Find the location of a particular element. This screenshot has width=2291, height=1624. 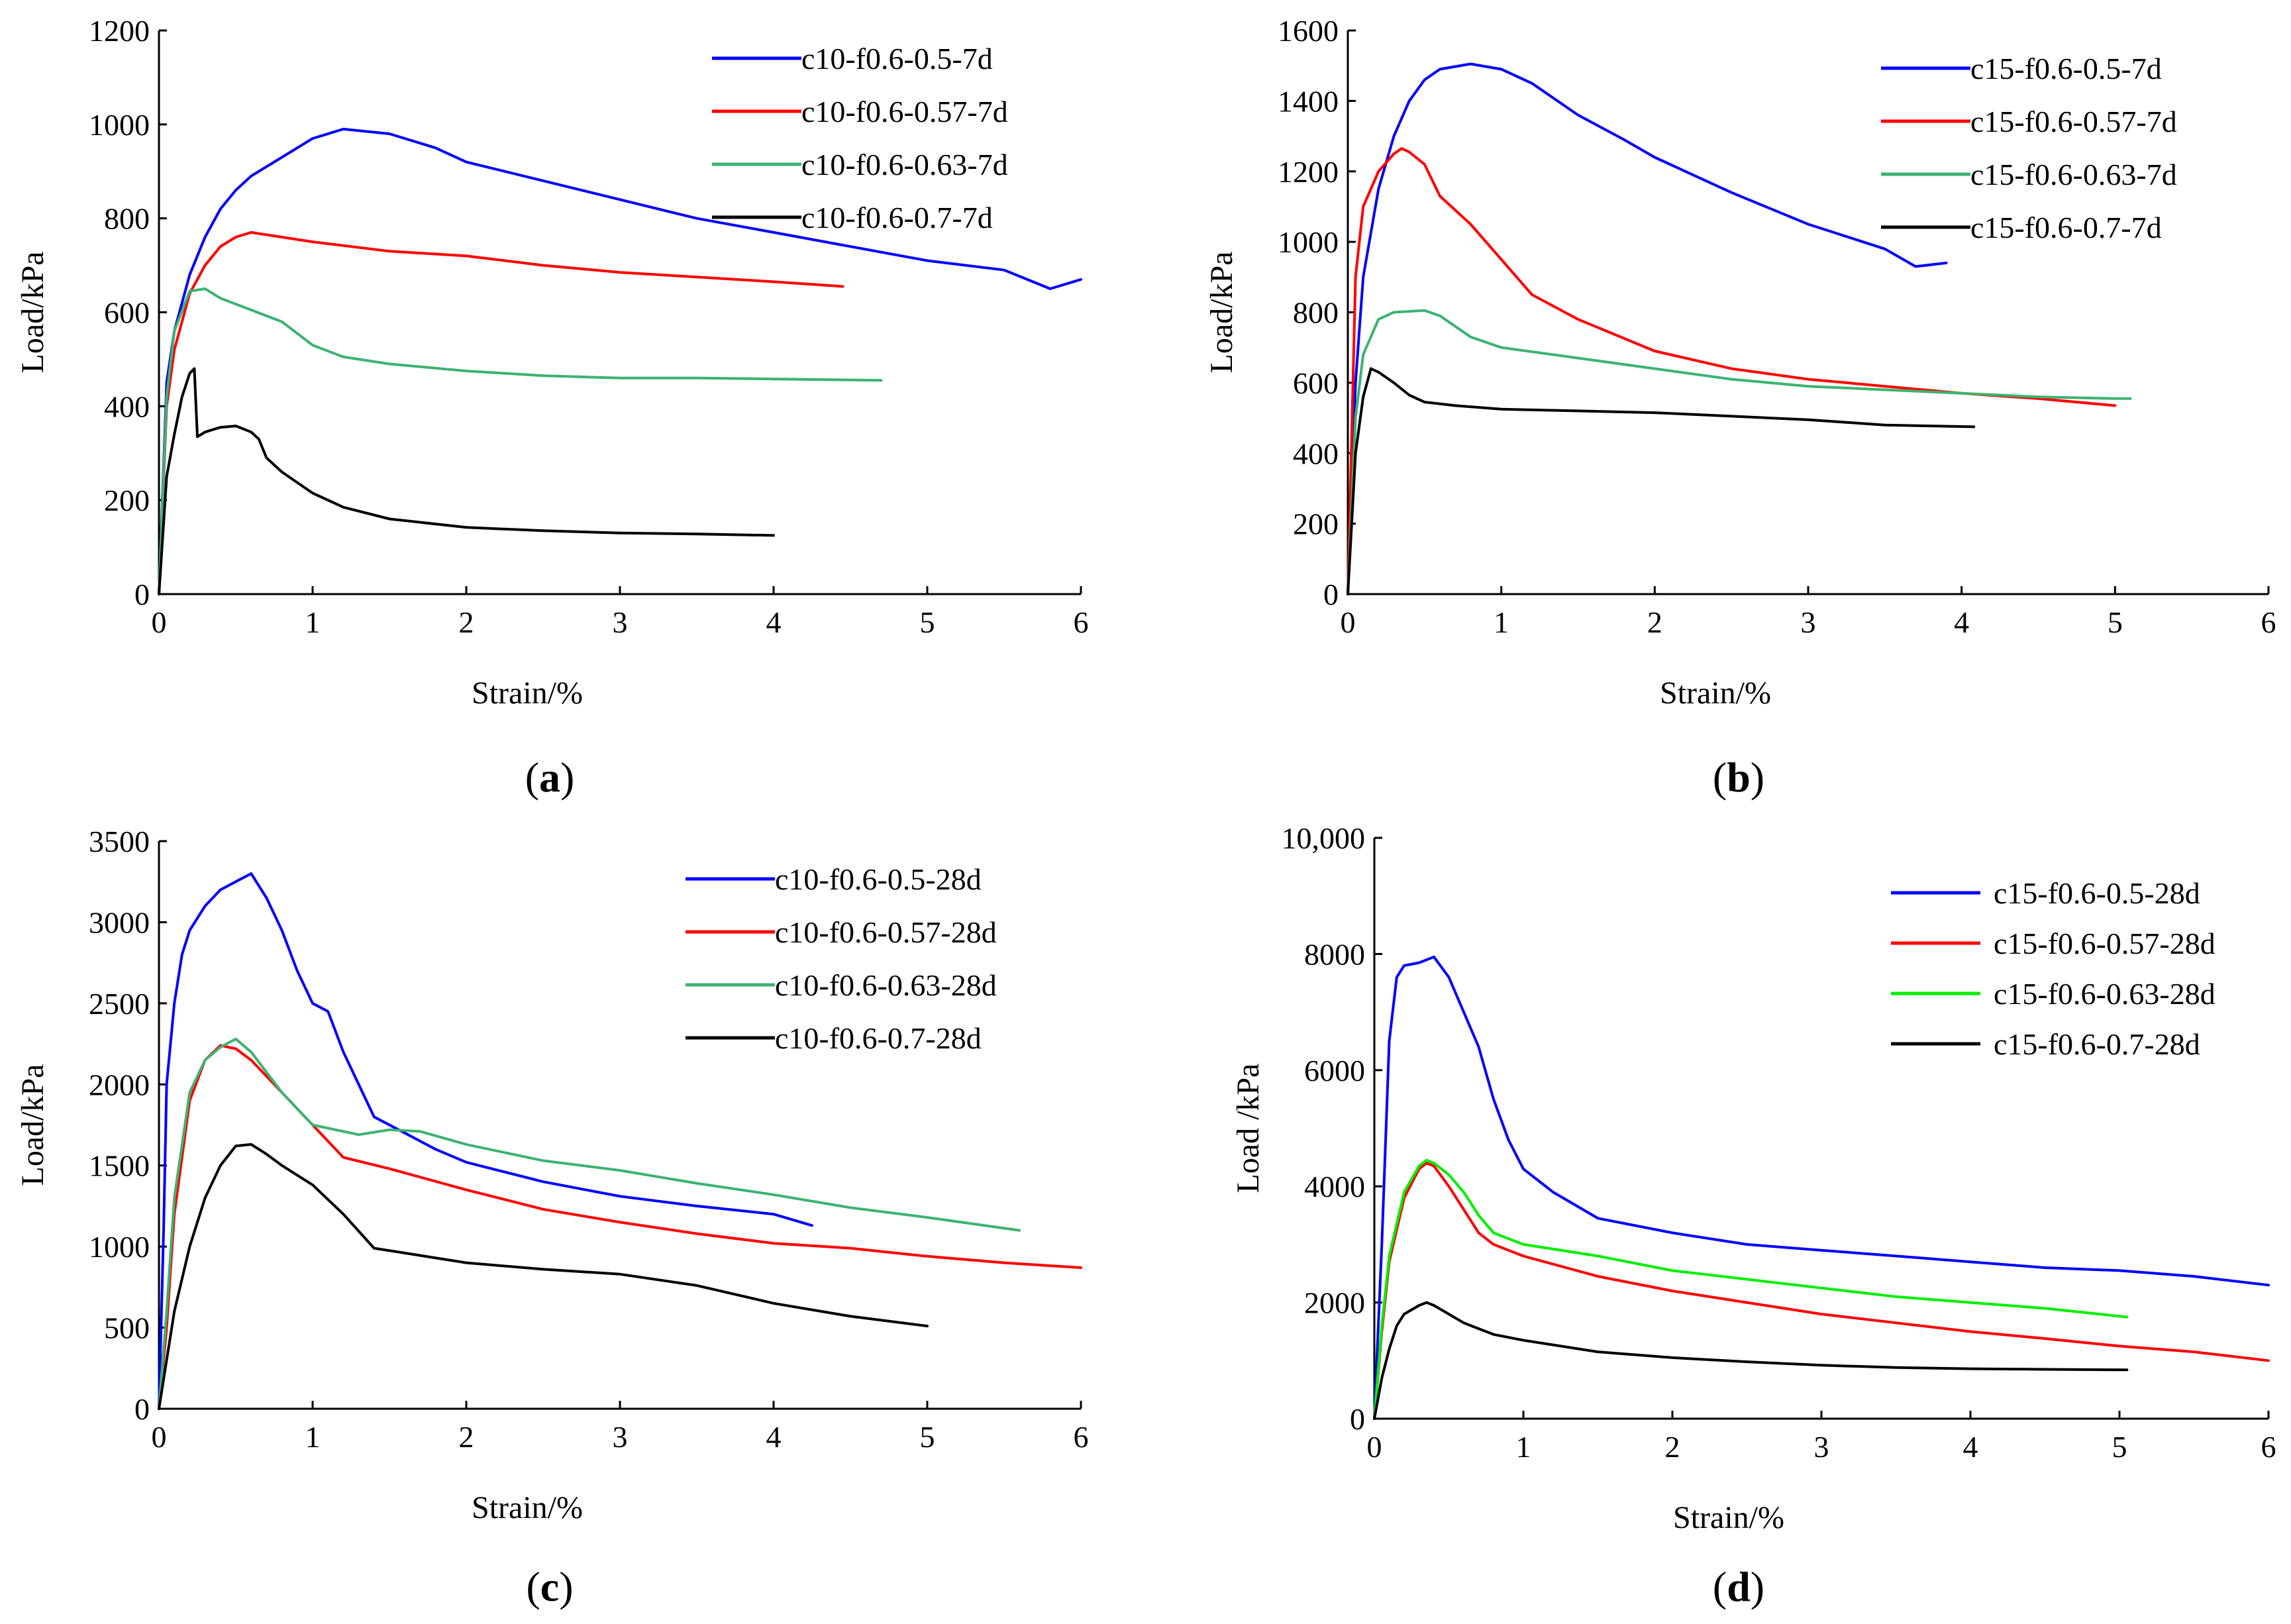

panel-caption: (a) is located at coordinates (550, 777).